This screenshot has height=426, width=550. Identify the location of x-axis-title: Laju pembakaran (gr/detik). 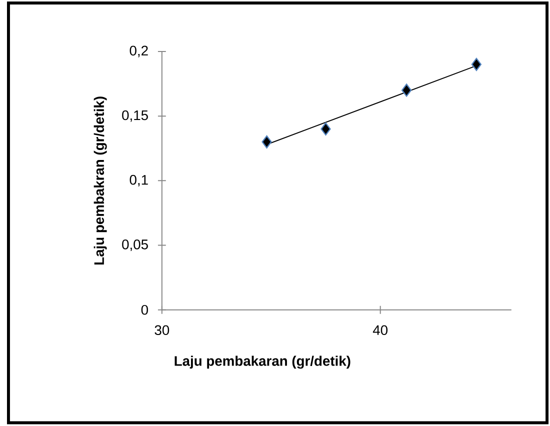
(262, 362).